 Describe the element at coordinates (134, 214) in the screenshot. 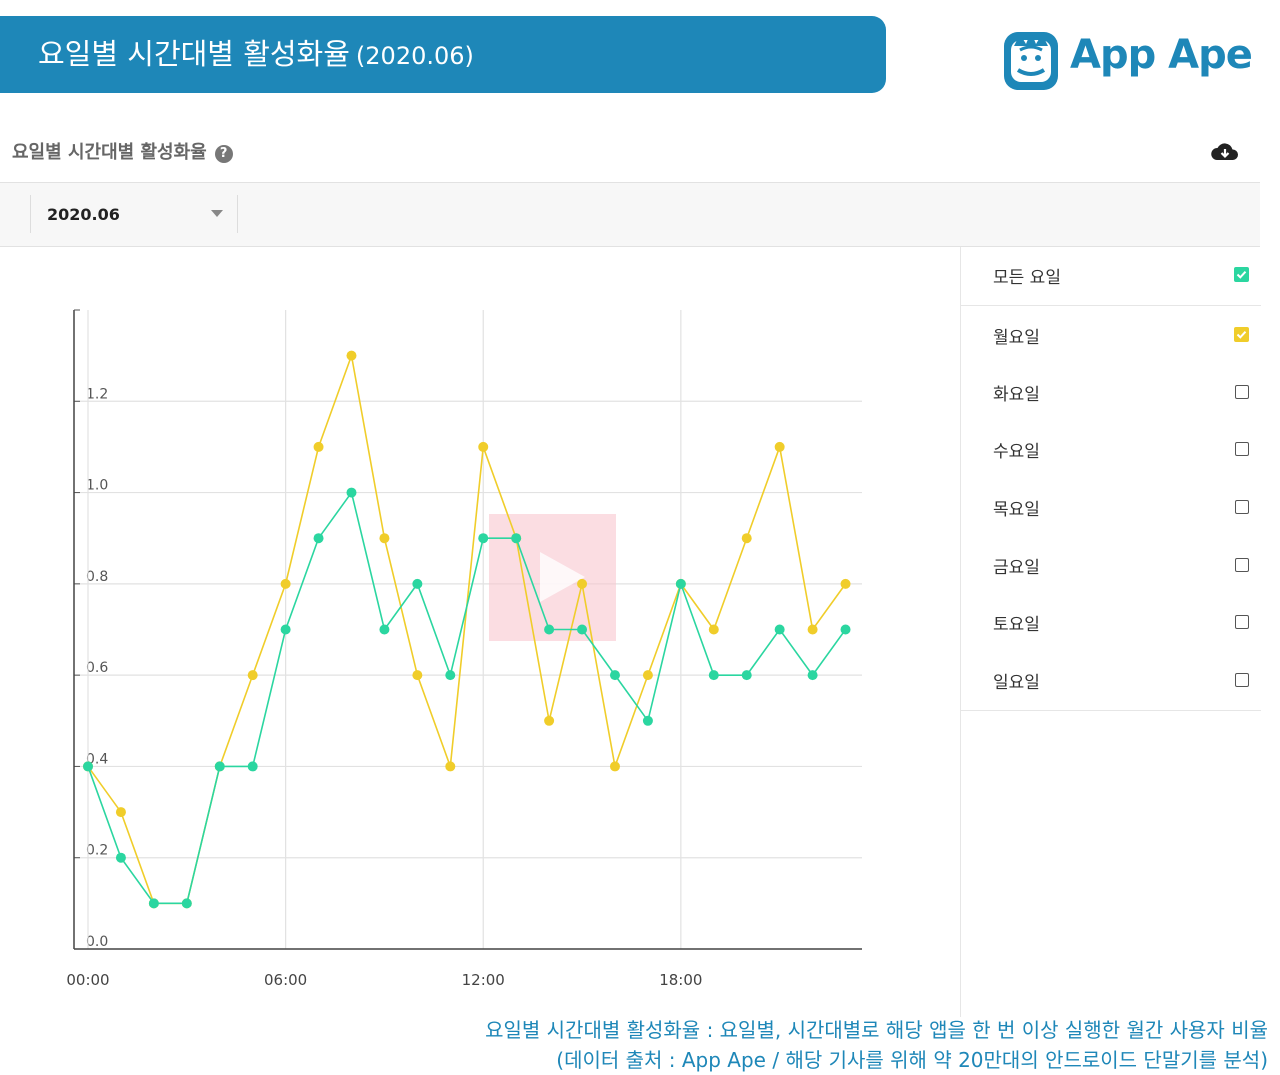

I see `month-select: 2020.06` at that location.